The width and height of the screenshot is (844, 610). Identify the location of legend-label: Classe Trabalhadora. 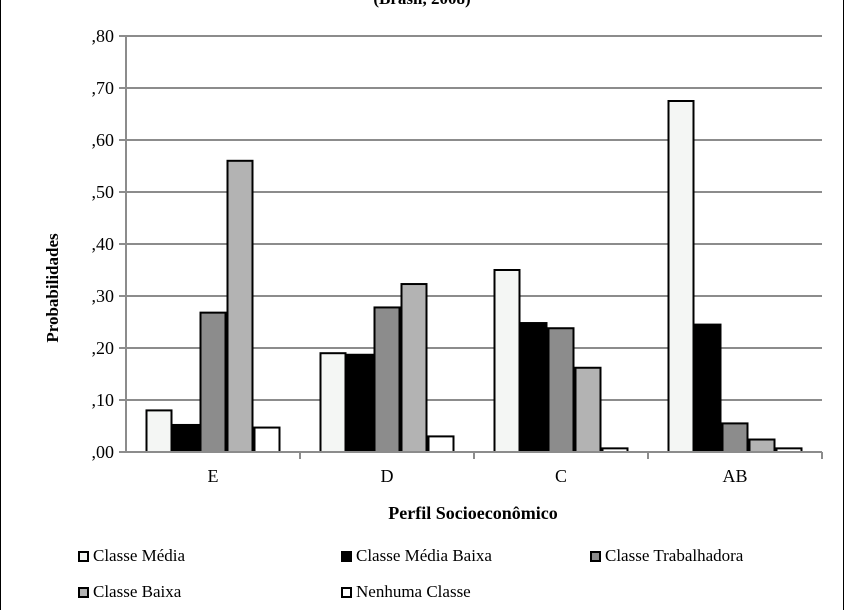
(674, 555).